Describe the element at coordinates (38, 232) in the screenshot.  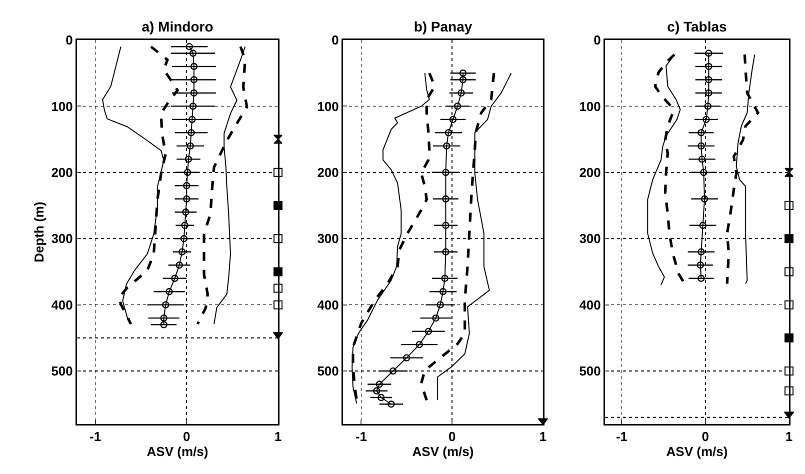
I see `y-axis-title: Depth (m)` at that location.